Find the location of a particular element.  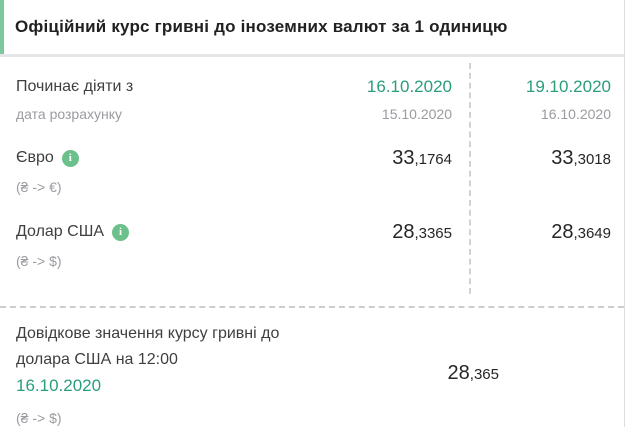

currency-label-cell: Долар США i (₴ -> $) is located at coordinates (159, 245).